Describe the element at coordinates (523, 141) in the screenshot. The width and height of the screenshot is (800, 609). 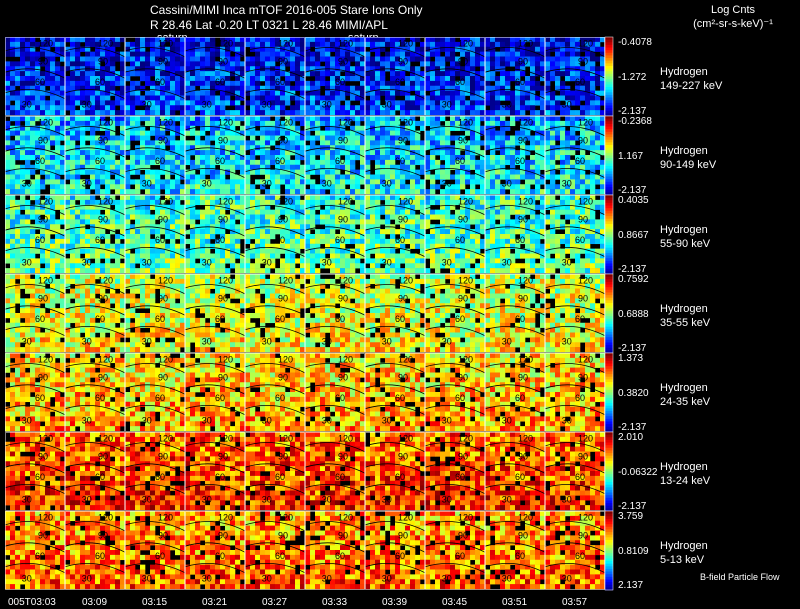
I see `contour-label: 90` at that location.